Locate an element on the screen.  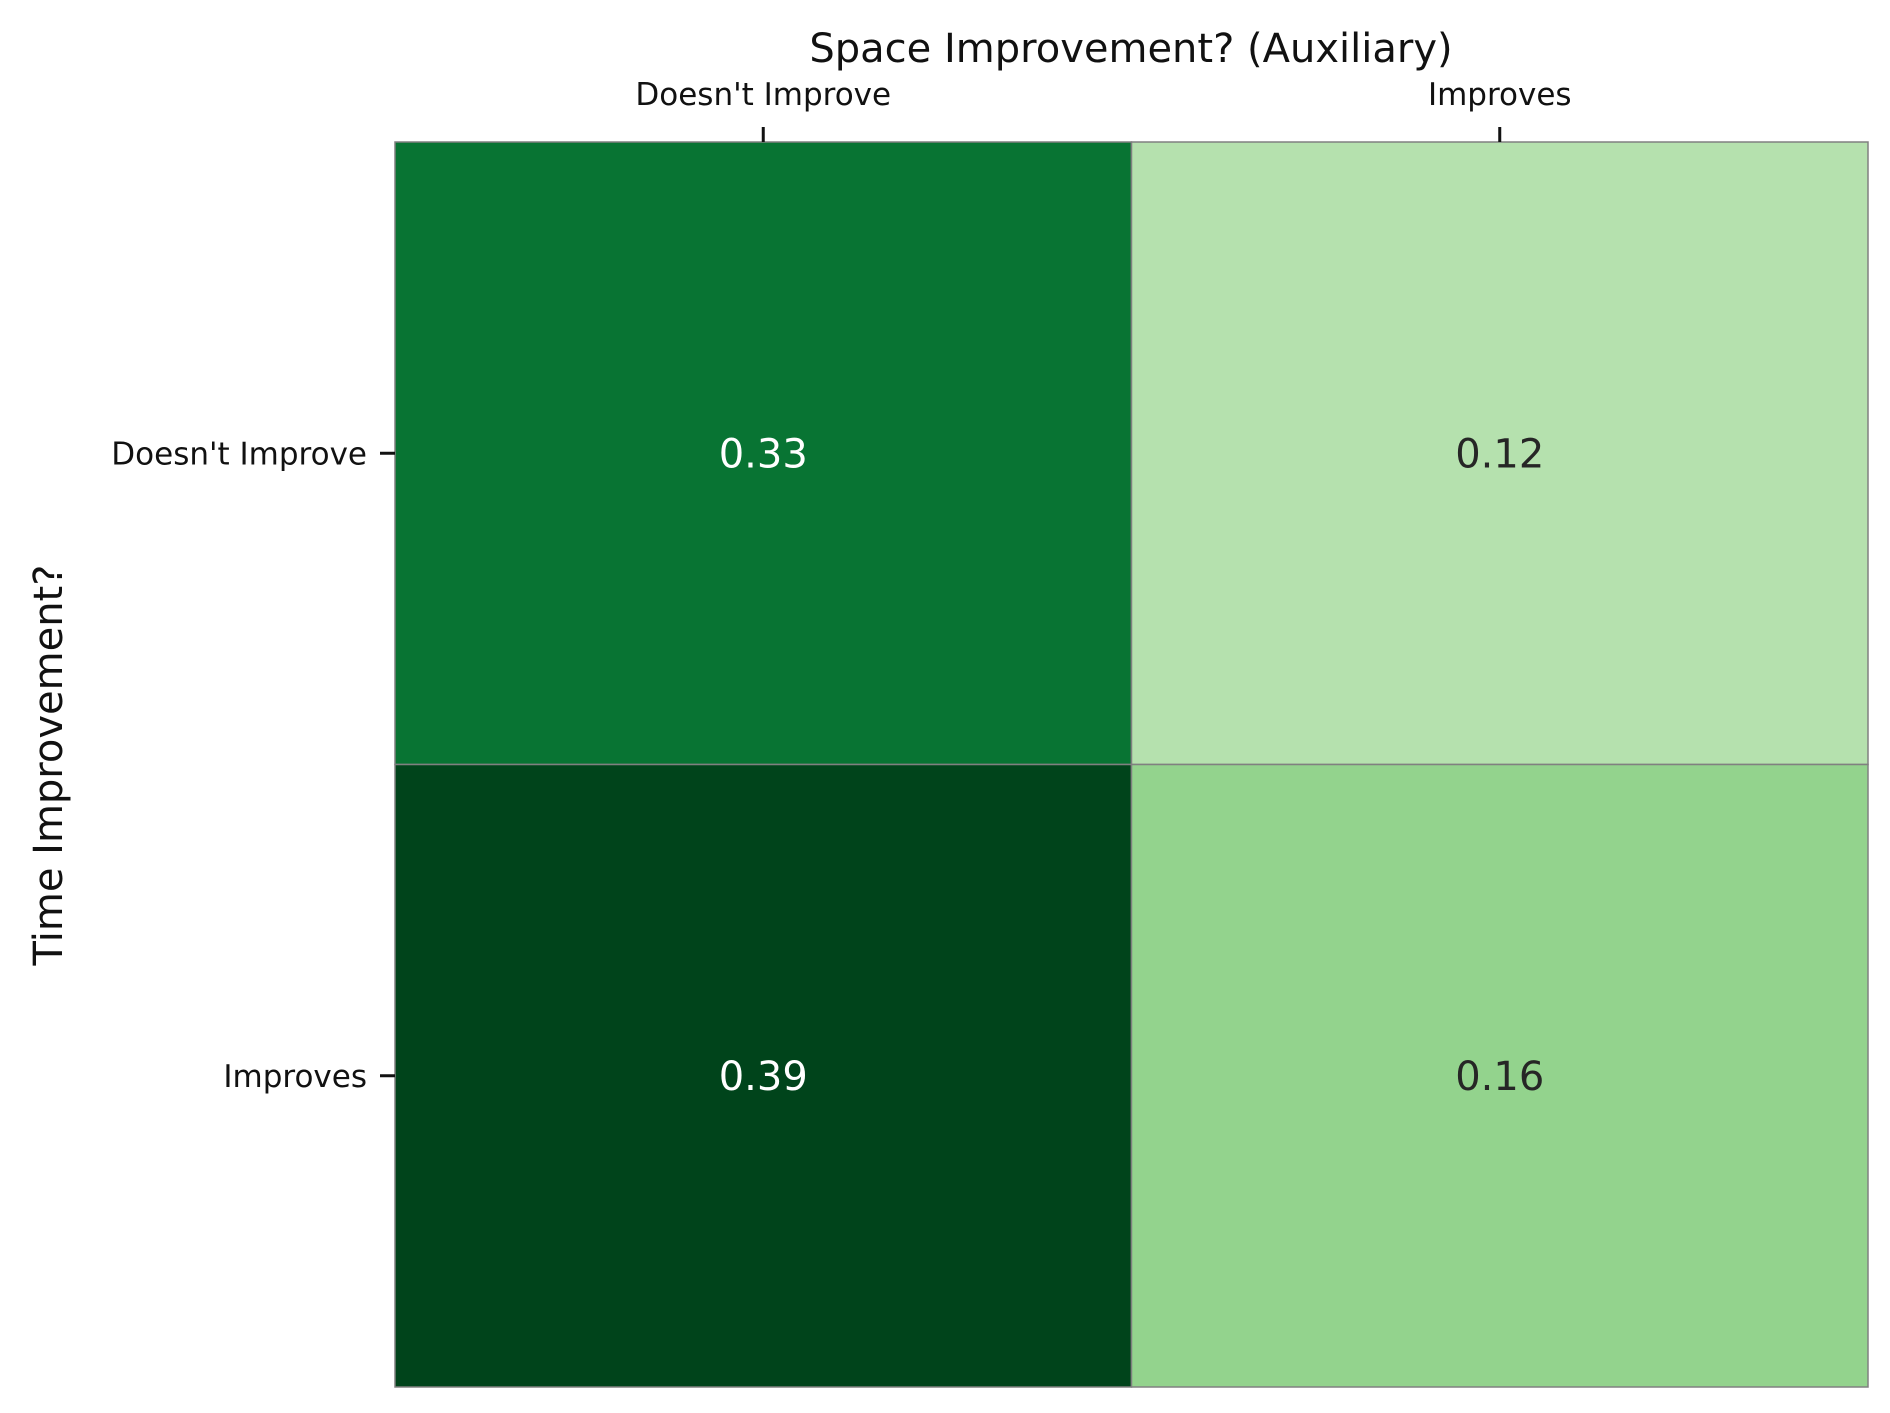
y-tick-label: Doesn't Improve is located at coordinates (239, 454).